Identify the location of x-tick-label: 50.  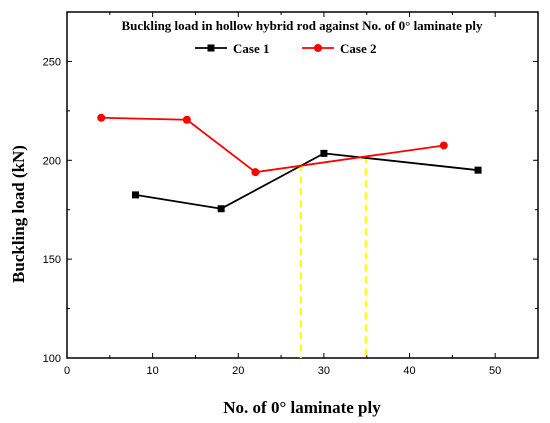
(495, 371).